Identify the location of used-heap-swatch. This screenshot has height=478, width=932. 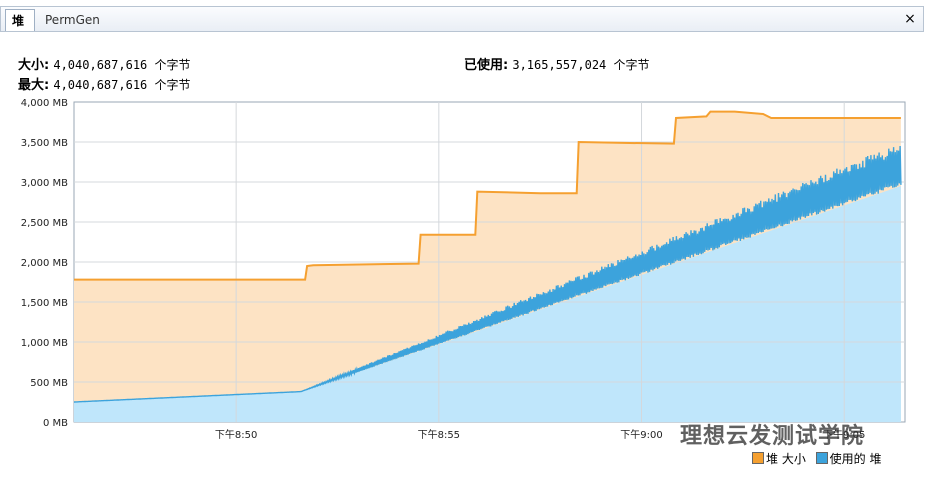
(821, 458).